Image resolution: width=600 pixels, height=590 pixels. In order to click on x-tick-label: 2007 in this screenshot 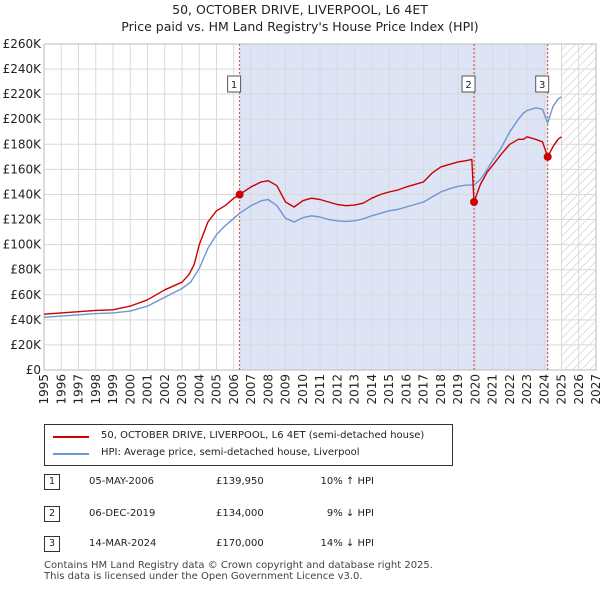, I will do `click(251, 389)`.